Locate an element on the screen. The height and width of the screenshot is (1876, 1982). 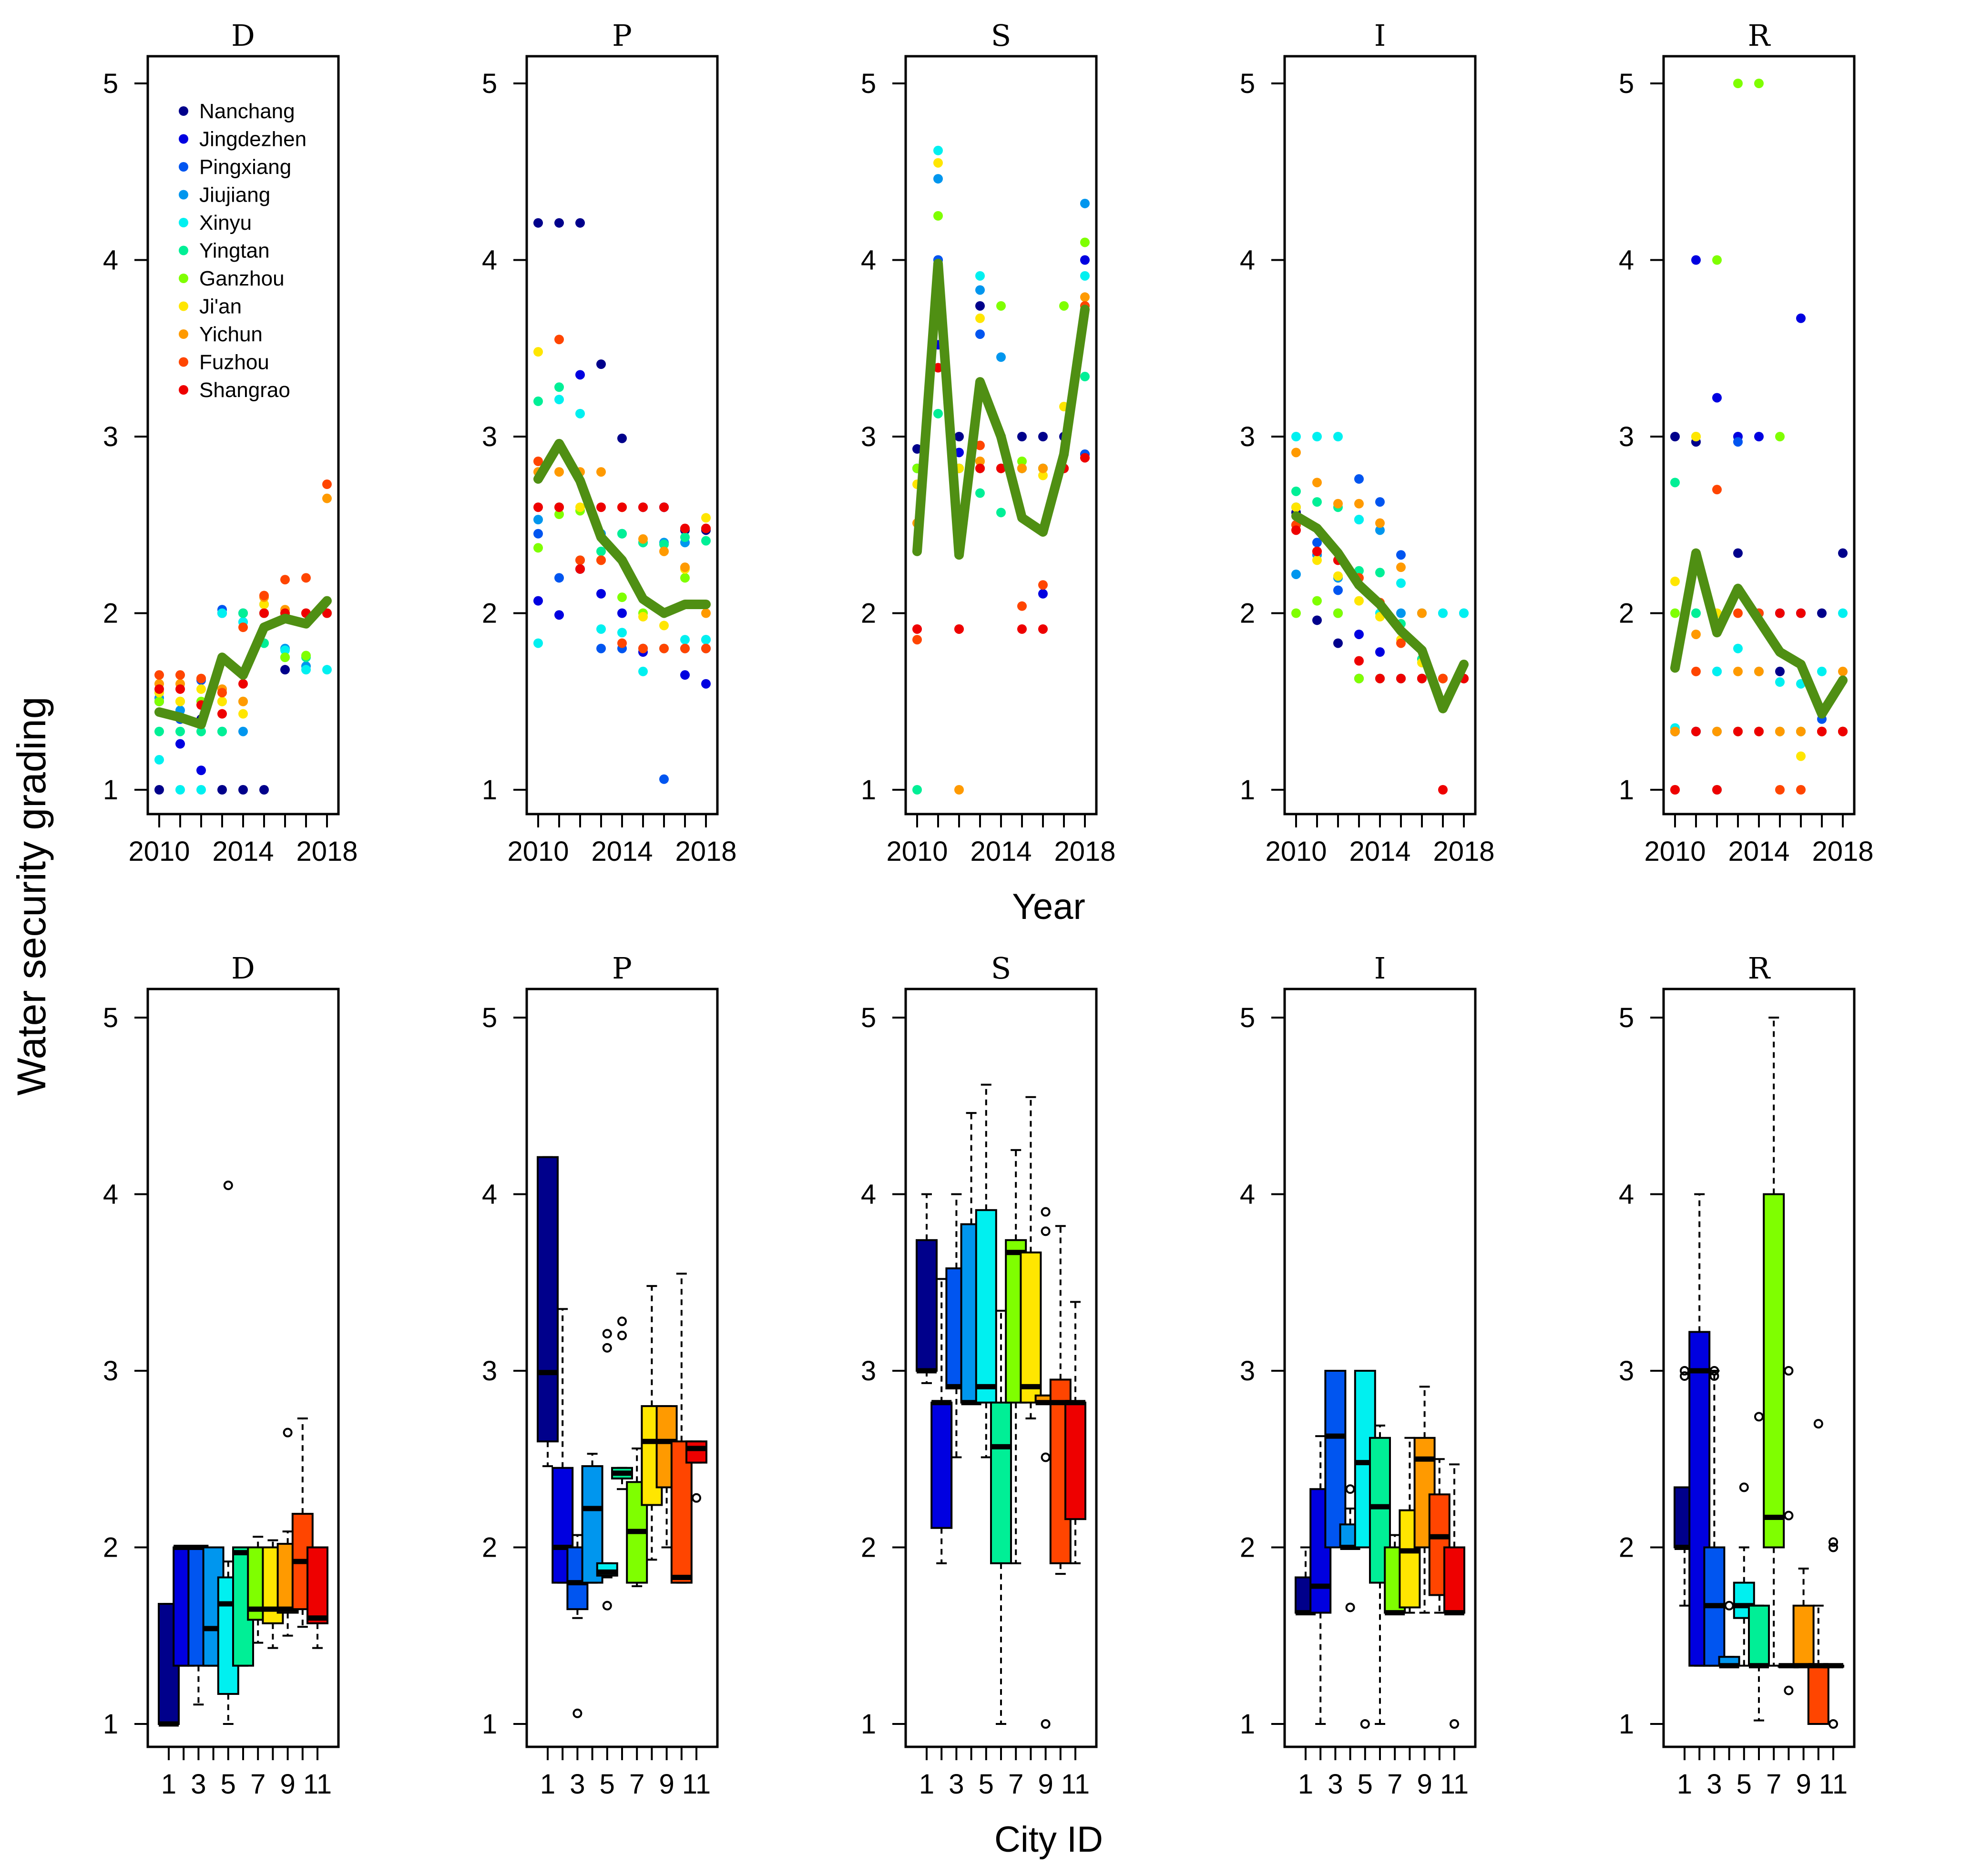
point-pingxiang is located at coordinates (1380, 502).